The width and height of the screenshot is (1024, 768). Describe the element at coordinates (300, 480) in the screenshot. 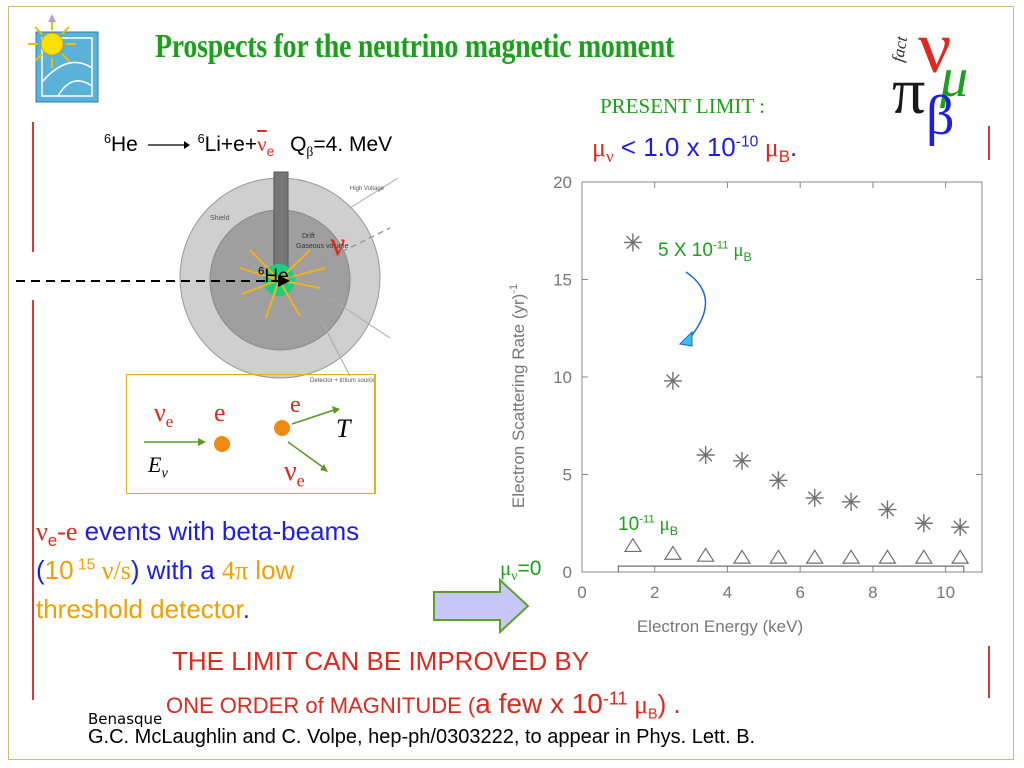

I see `outgoing-nu-subscript: e` at that location.